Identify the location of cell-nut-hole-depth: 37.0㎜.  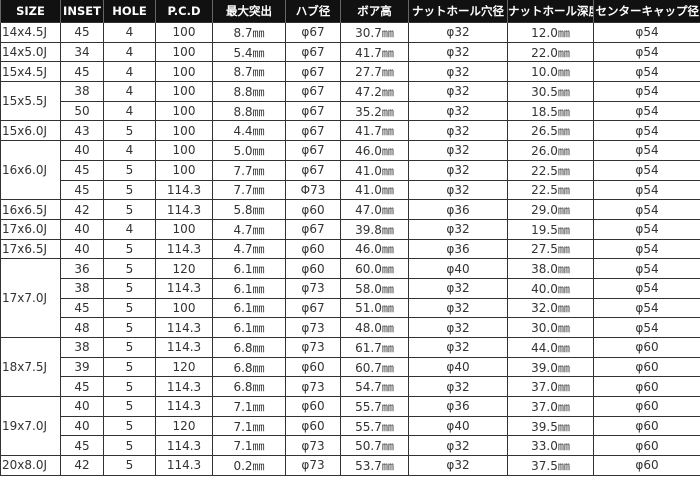
(550, 387).